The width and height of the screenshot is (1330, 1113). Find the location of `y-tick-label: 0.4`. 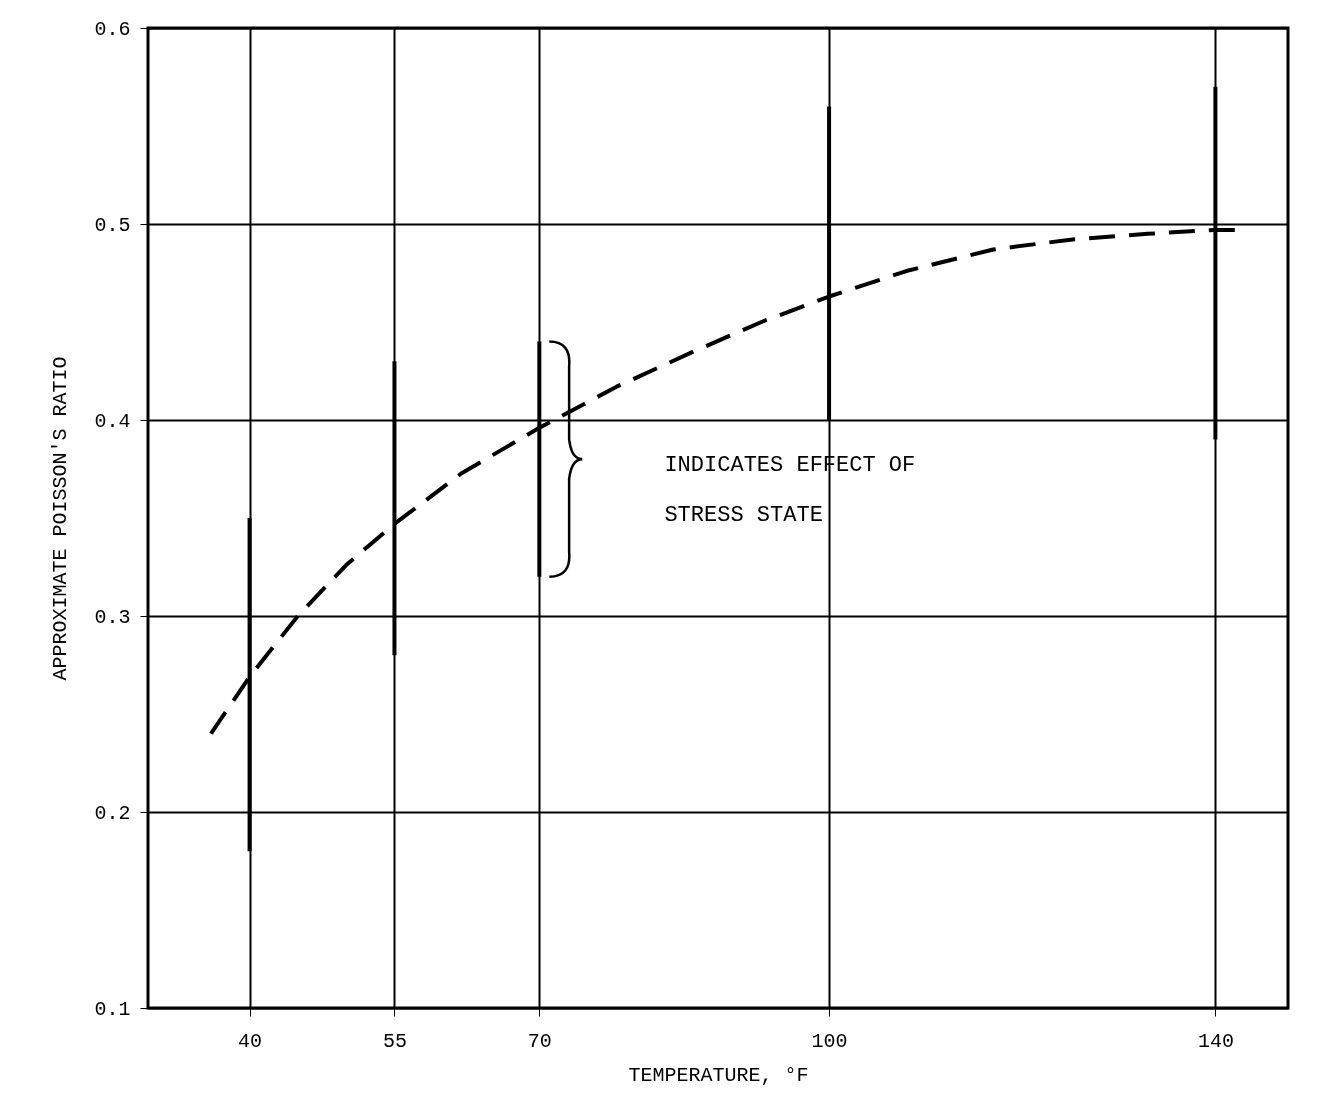

y-tick-label: 0.4 is located at coordinates (112, 421).